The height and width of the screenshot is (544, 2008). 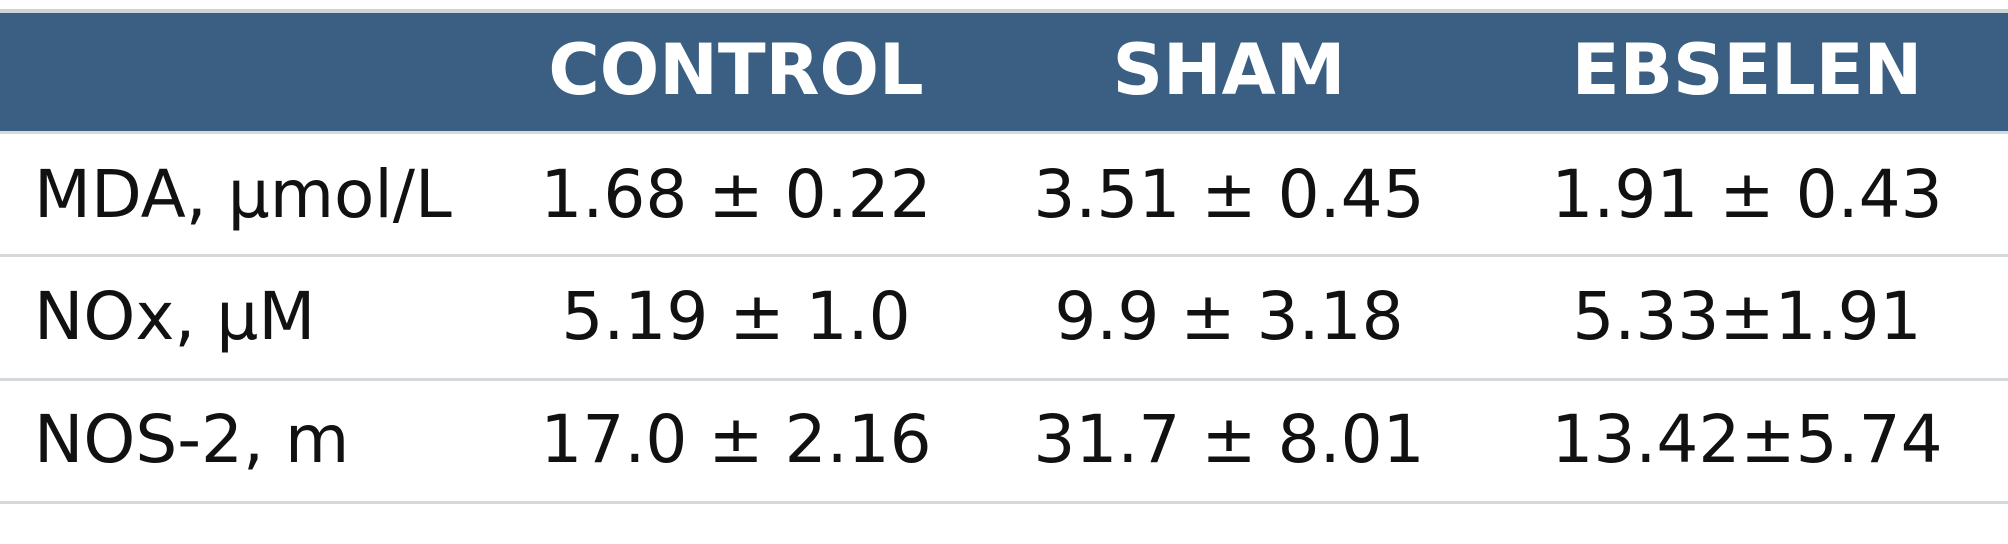 I want to click on header-rule, so click(x=1004, y=132).